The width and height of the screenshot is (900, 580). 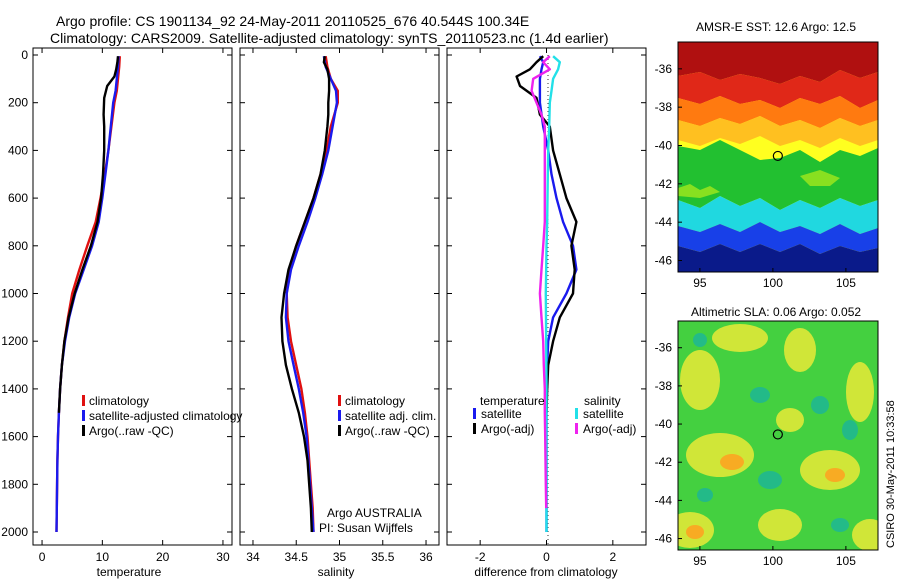 What do you see at coordinates (664, 107) in the screenshot?
I see `sst-ytick-label: -38` at bounding box center [664, 107].